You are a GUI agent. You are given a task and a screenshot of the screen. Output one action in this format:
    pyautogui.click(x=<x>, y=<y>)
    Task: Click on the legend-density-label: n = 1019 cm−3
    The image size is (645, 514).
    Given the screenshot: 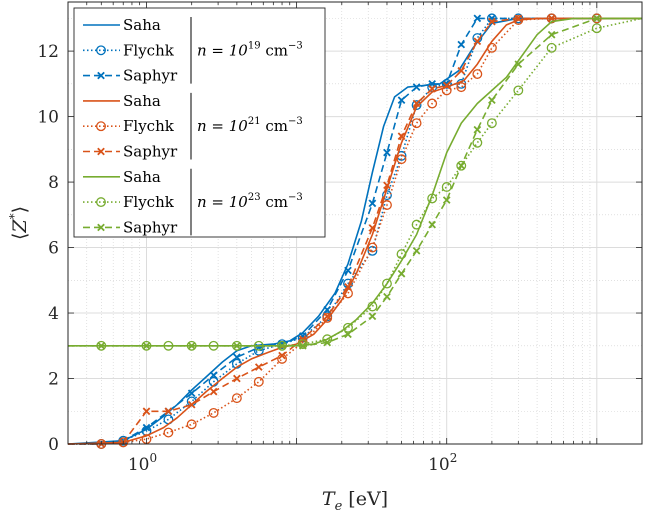 What is the action you would take?
    pyautogui.click(x=250, y=49)
    